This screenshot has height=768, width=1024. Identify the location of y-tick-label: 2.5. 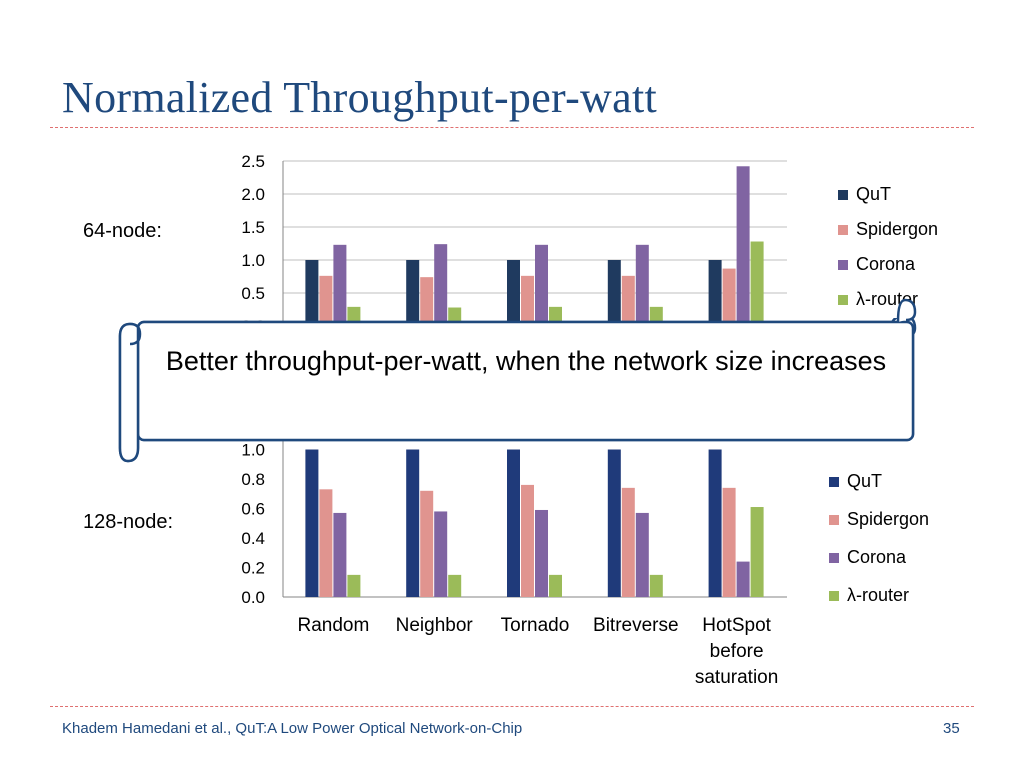
(253, 161).